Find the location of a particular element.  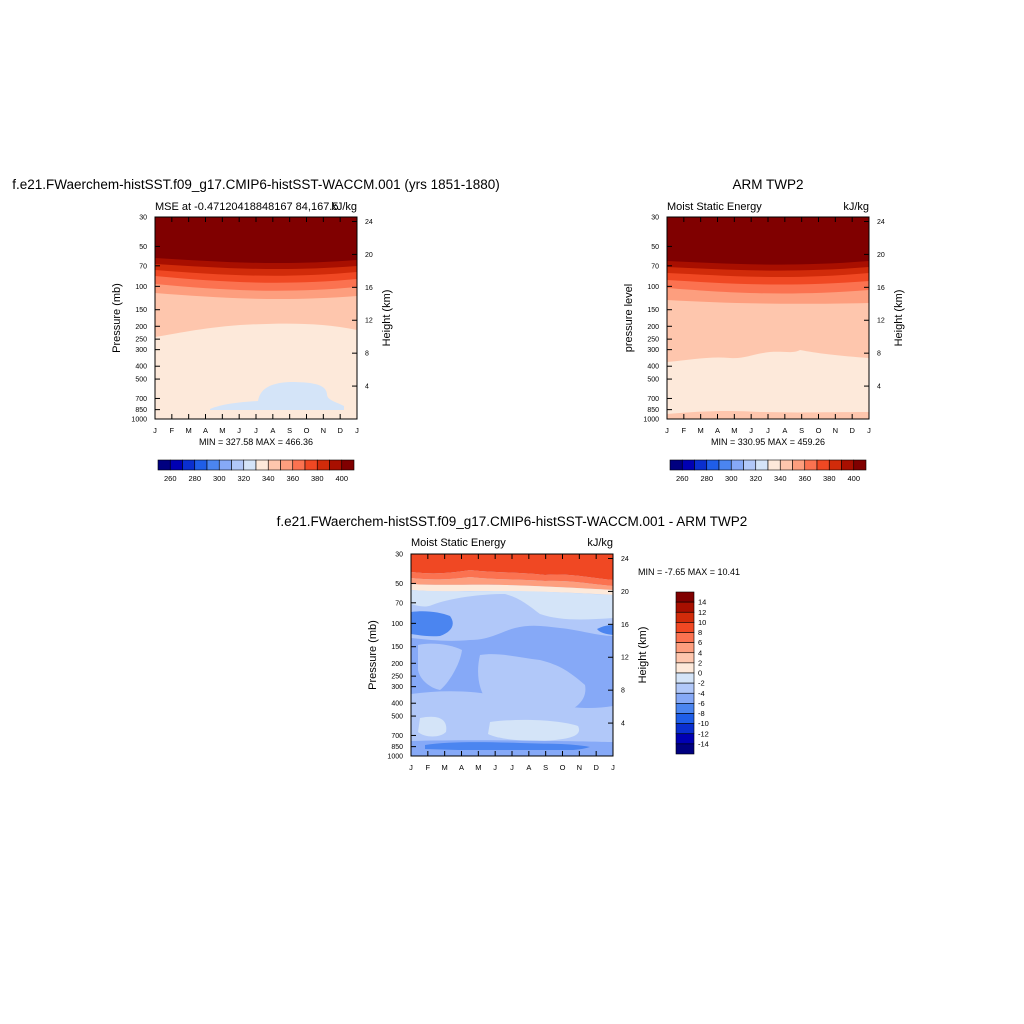

diff-y2label: Height (km) is located at coordinates (643, 655).